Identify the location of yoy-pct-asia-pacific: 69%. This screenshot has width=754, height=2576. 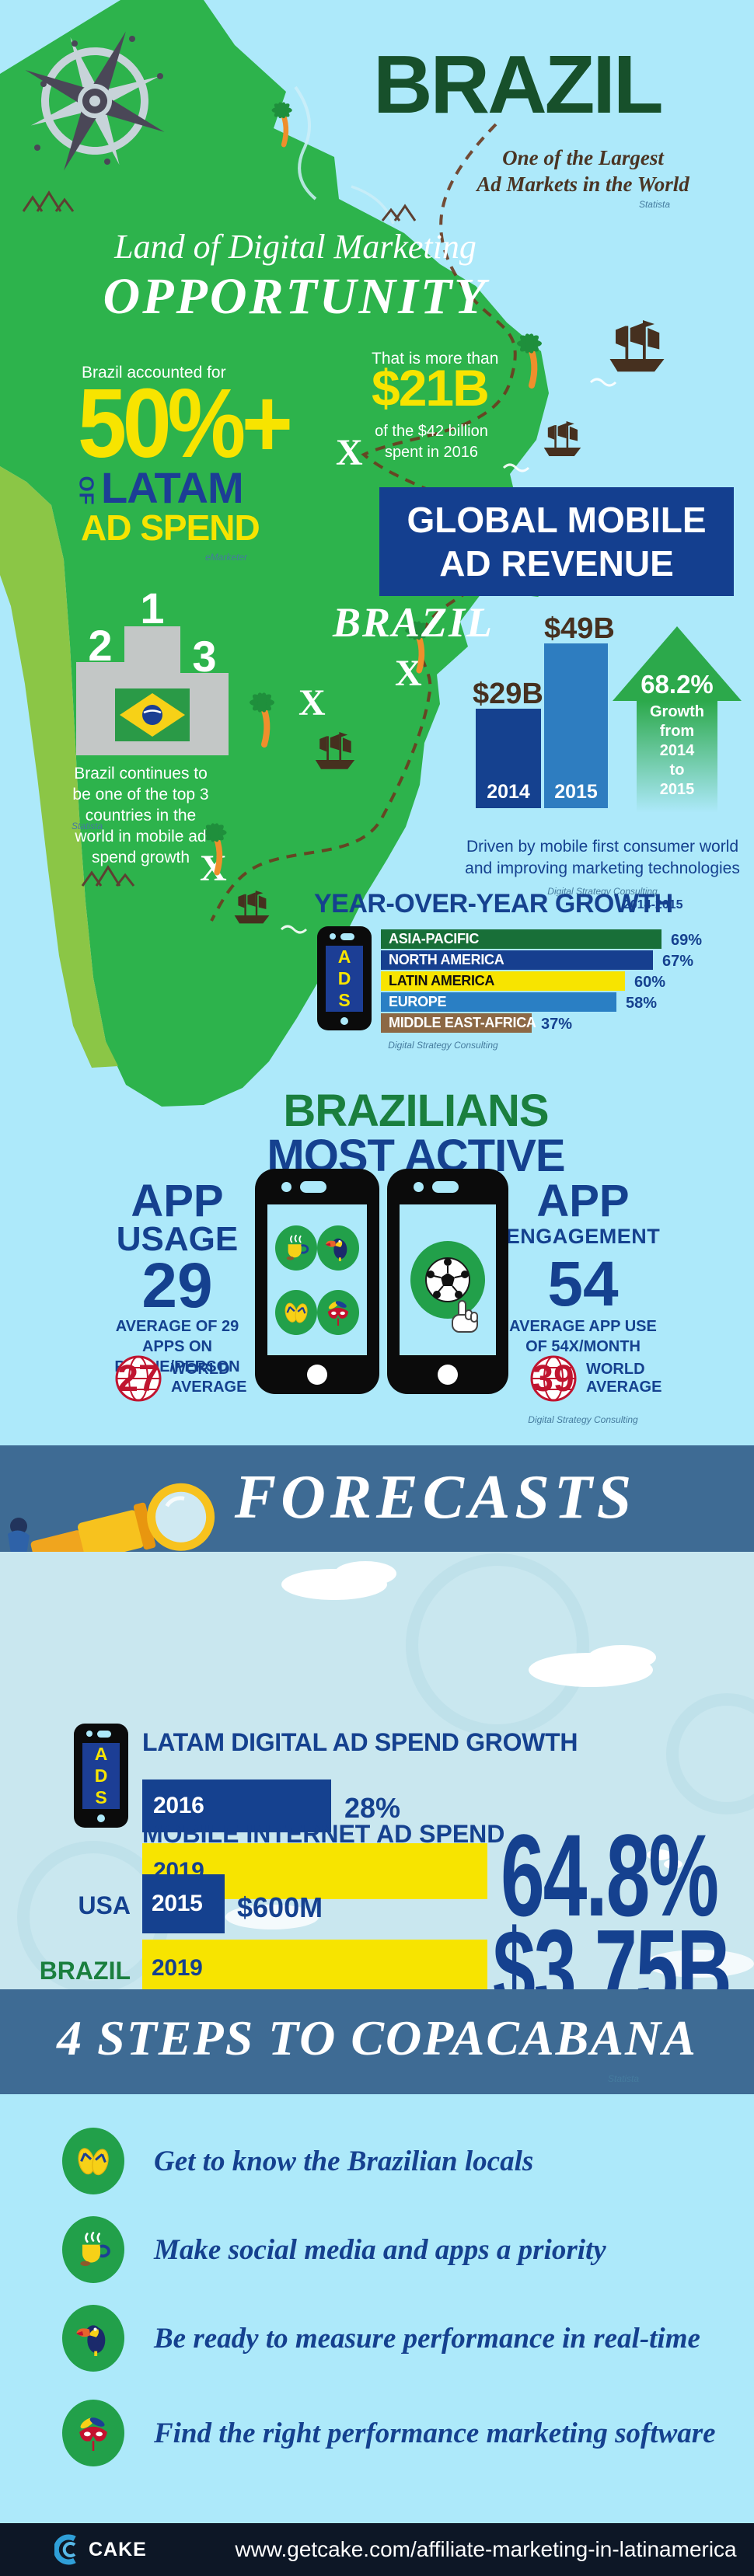
(687, 940).